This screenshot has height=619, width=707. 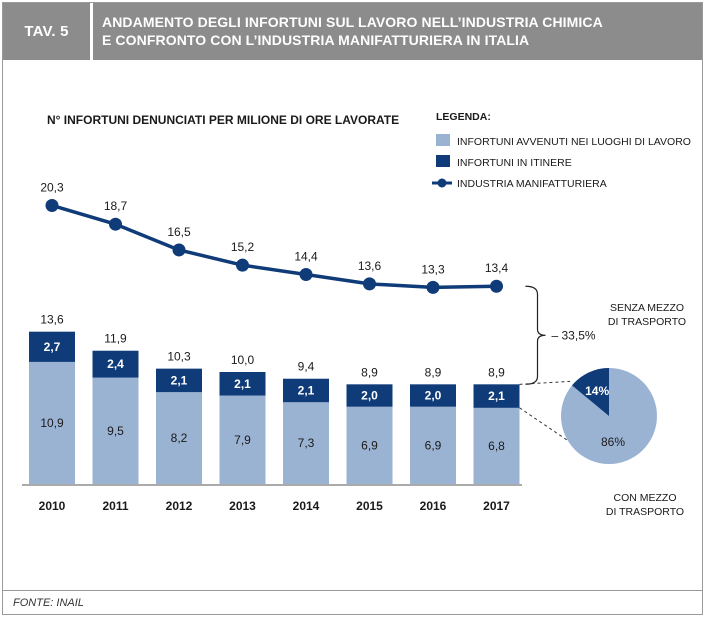 I want to click on label-total-2017: 8,9, so click(x=496, y=372).